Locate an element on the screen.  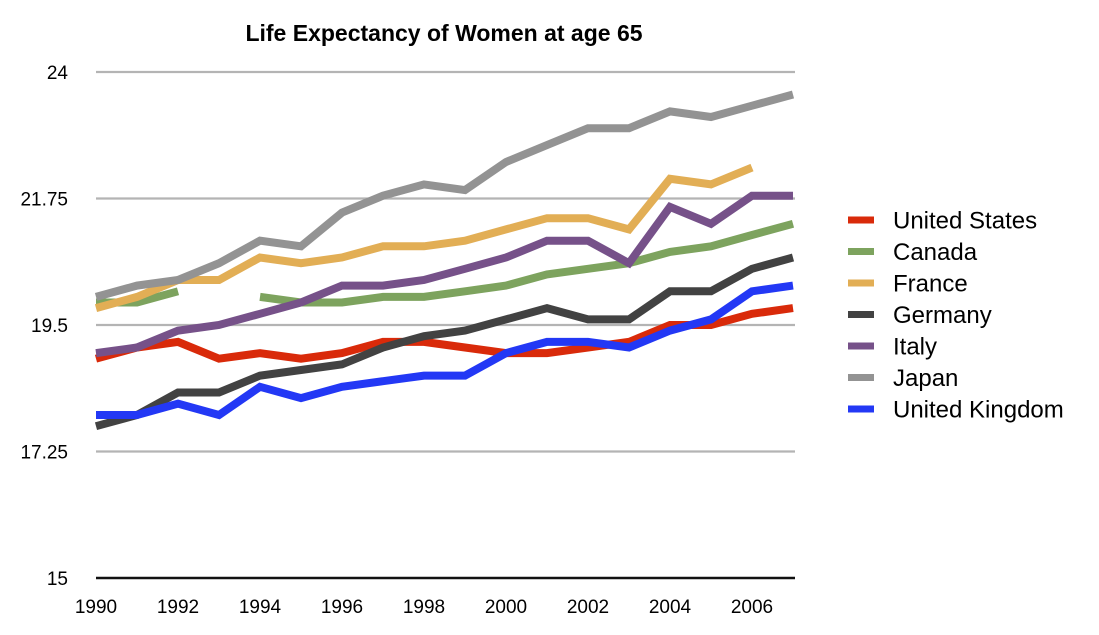
x-tick-label: 2002 is located at coordinates (588, 607).